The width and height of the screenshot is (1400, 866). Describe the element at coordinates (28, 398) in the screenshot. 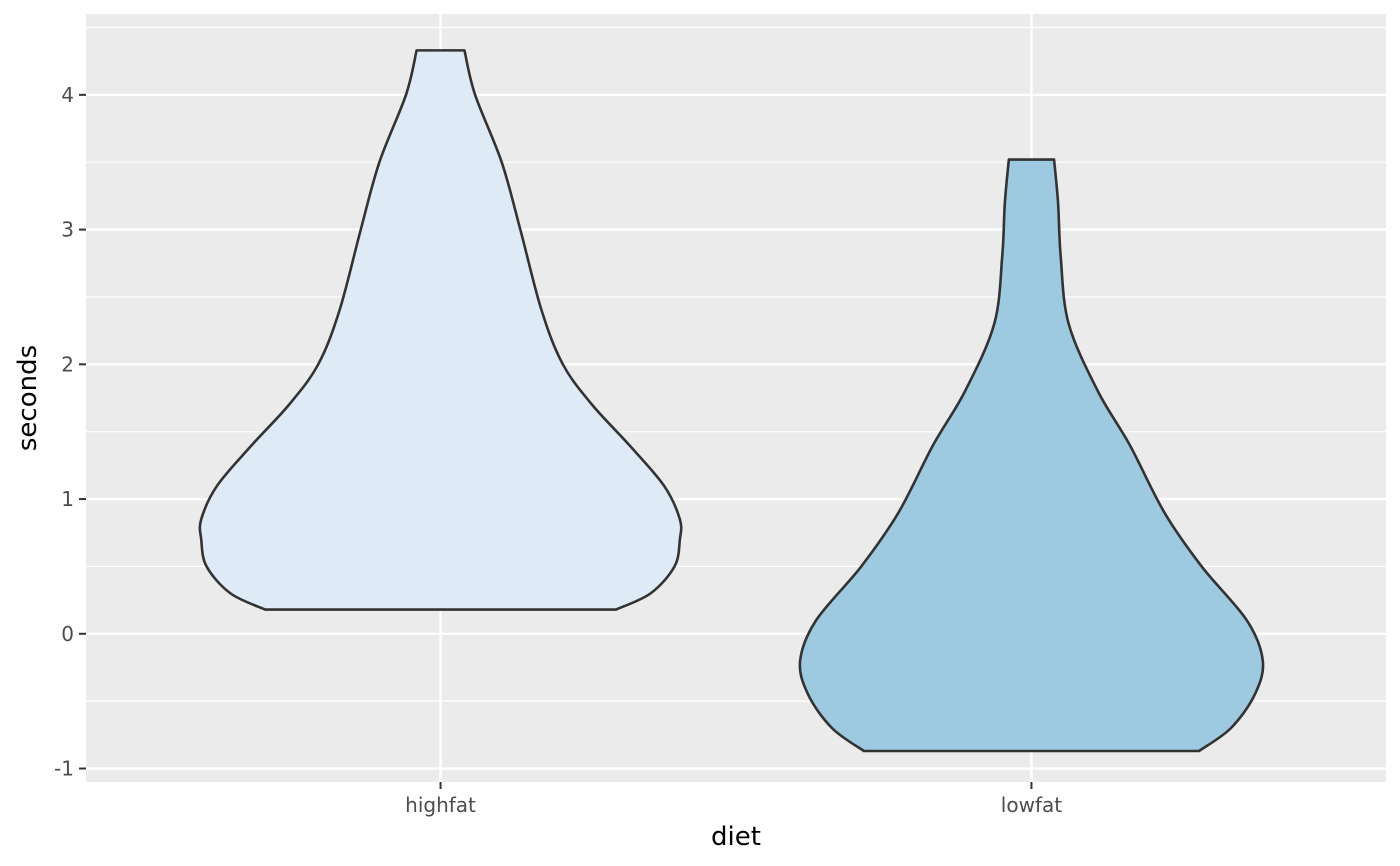

I see `y-axis-title: seconds` at that location.